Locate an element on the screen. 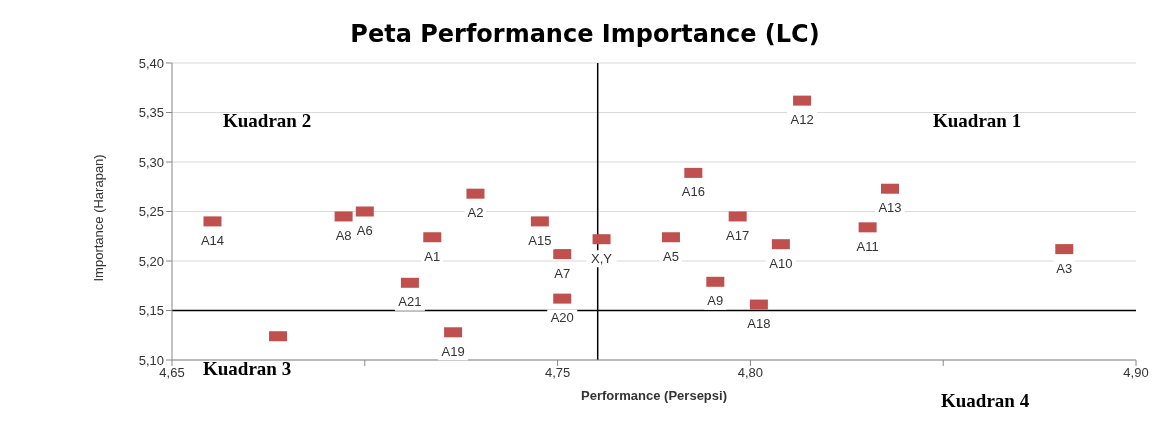 The image size is (1170, 422). annotation: A2 is located at coordinates (475, 213).